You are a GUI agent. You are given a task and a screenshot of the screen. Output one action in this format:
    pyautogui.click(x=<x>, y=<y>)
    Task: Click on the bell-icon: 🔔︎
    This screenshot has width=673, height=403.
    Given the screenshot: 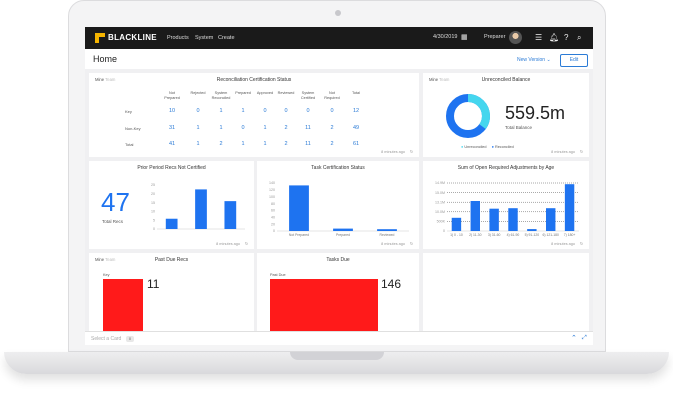 What is the action you would take?
    pyautogui.click(x=554, y=37)
    